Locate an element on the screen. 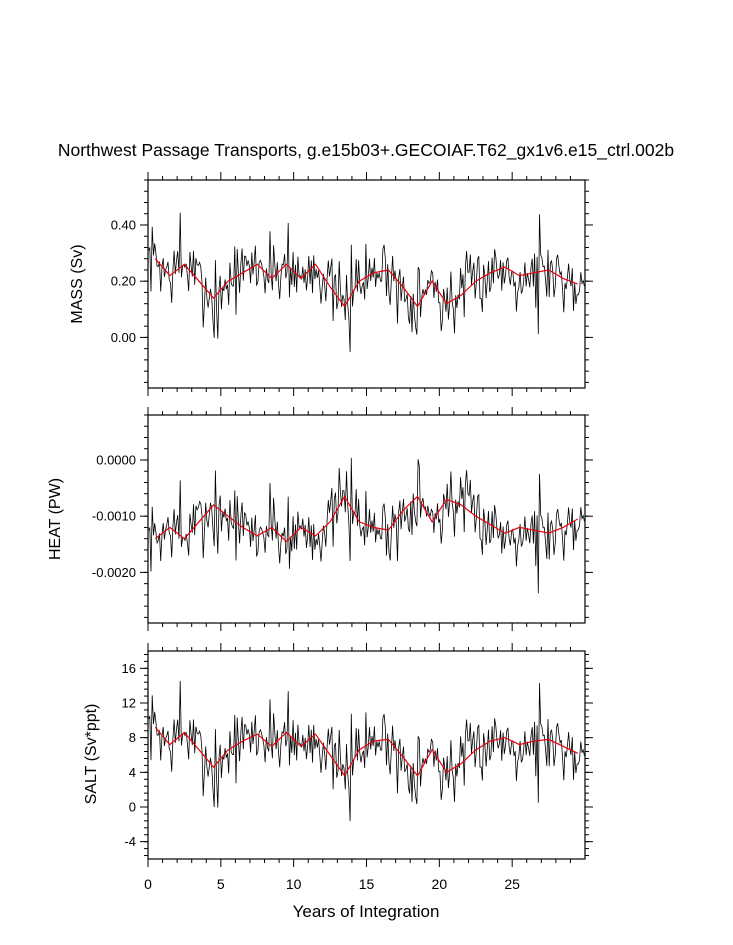  panel-salt-ylabel: SALT (Sv*ppt) is located at coordinates (91, 754).